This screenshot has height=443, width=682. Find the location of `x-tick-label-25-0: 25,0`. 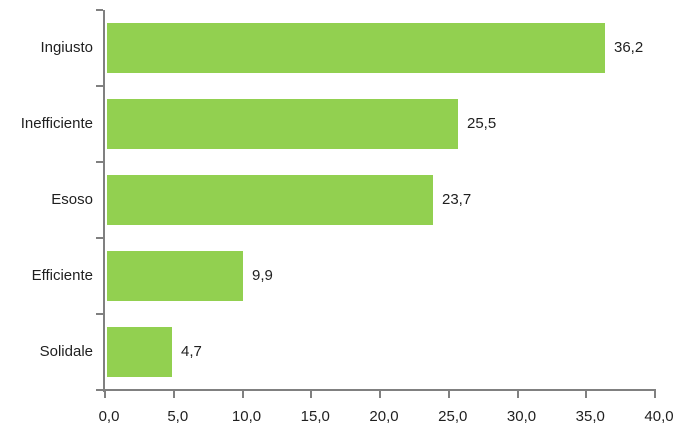

x-tick-label-25-0: 25,0 is located at coordinates (453, 416).